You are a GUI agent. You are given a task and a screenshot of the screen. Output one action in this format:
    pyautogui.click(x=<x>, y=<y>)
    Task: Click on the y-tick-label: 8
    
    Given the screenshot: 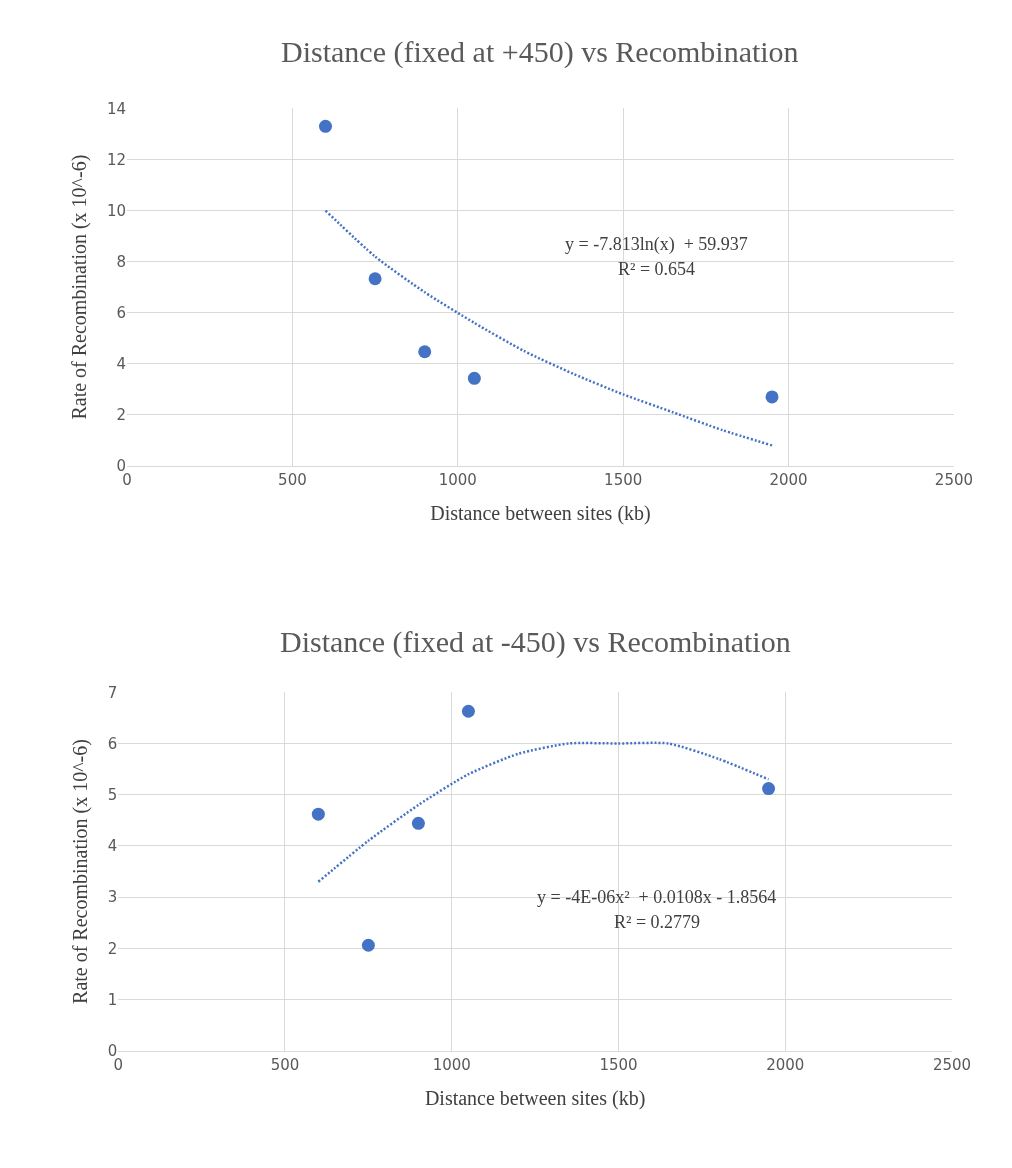 What is the action you would take?
    pyautogui.click(x=121, y=261)
    